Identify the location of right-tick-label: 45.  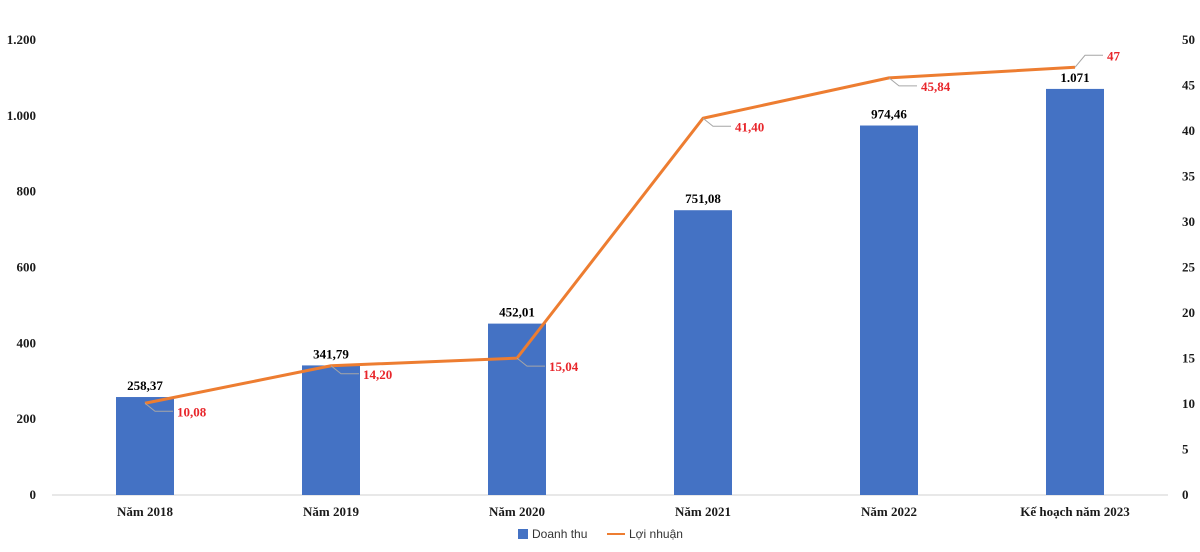
(1189, 85).